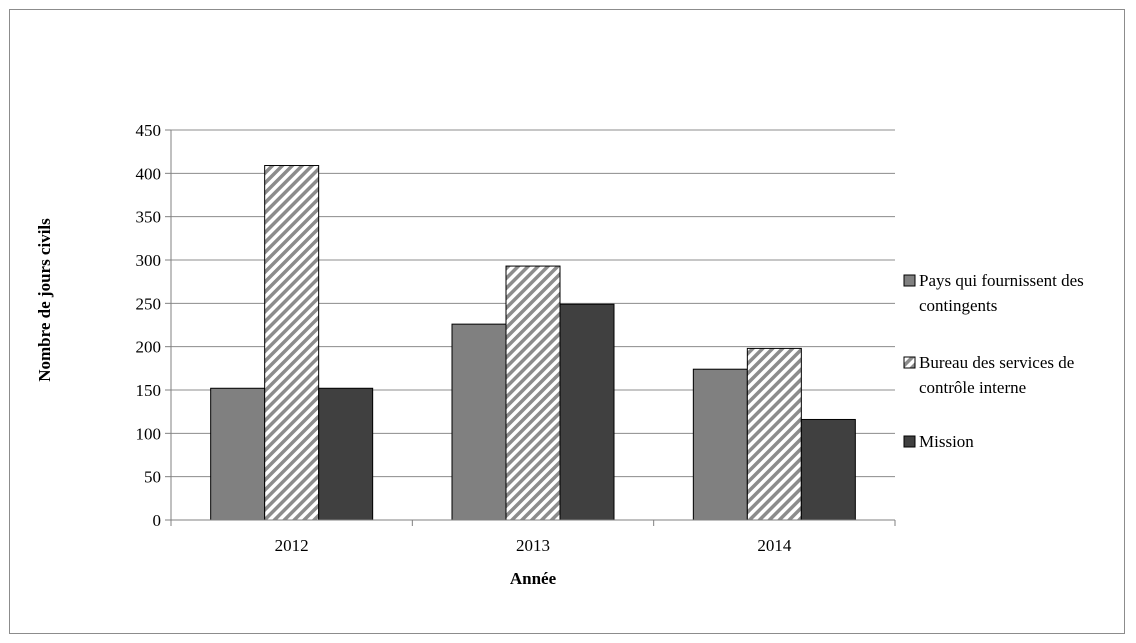 This screenshot has height=643, width=1136. What do you see at coordinates (149, 130) in the screenshot?
I see `y-tick-label: 450` at bounding box center [149, 130].